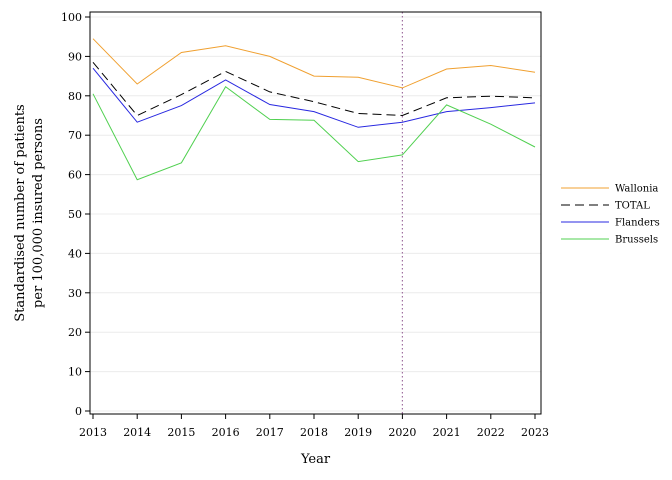 This screenshot has height=480, width=672. I want to click on y-axis: 0 10 20 30 40 50 60 70 80 90 100, so click(75, 214).